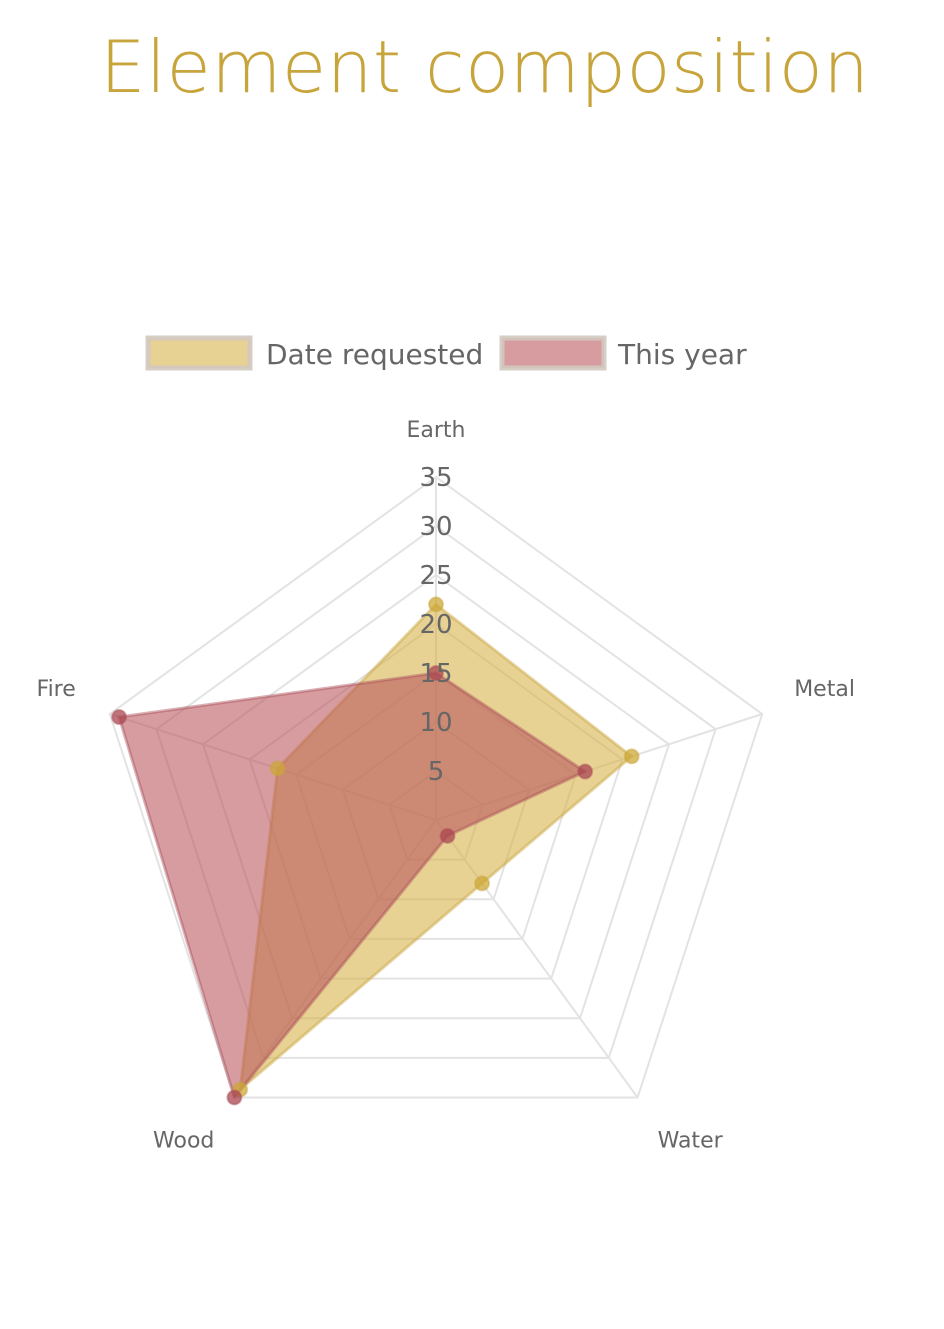 The width and height of the screenshot is (944, 1329). Describe the element at coordinates (435, 723) in the screenshot. I see `tick-label-10: 10` at that location.